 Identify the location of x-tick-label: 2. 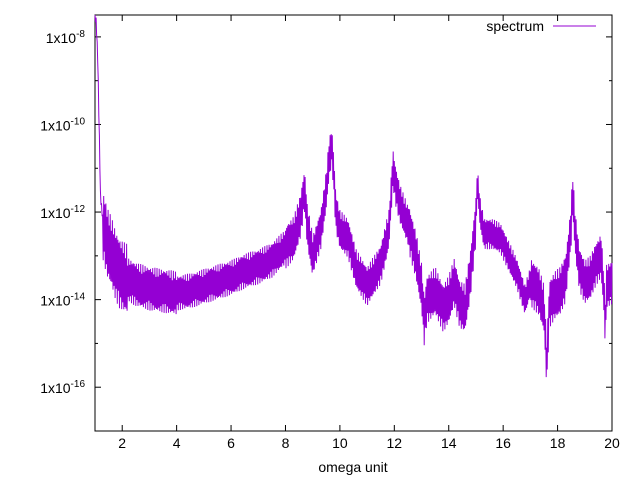
(122, 443).